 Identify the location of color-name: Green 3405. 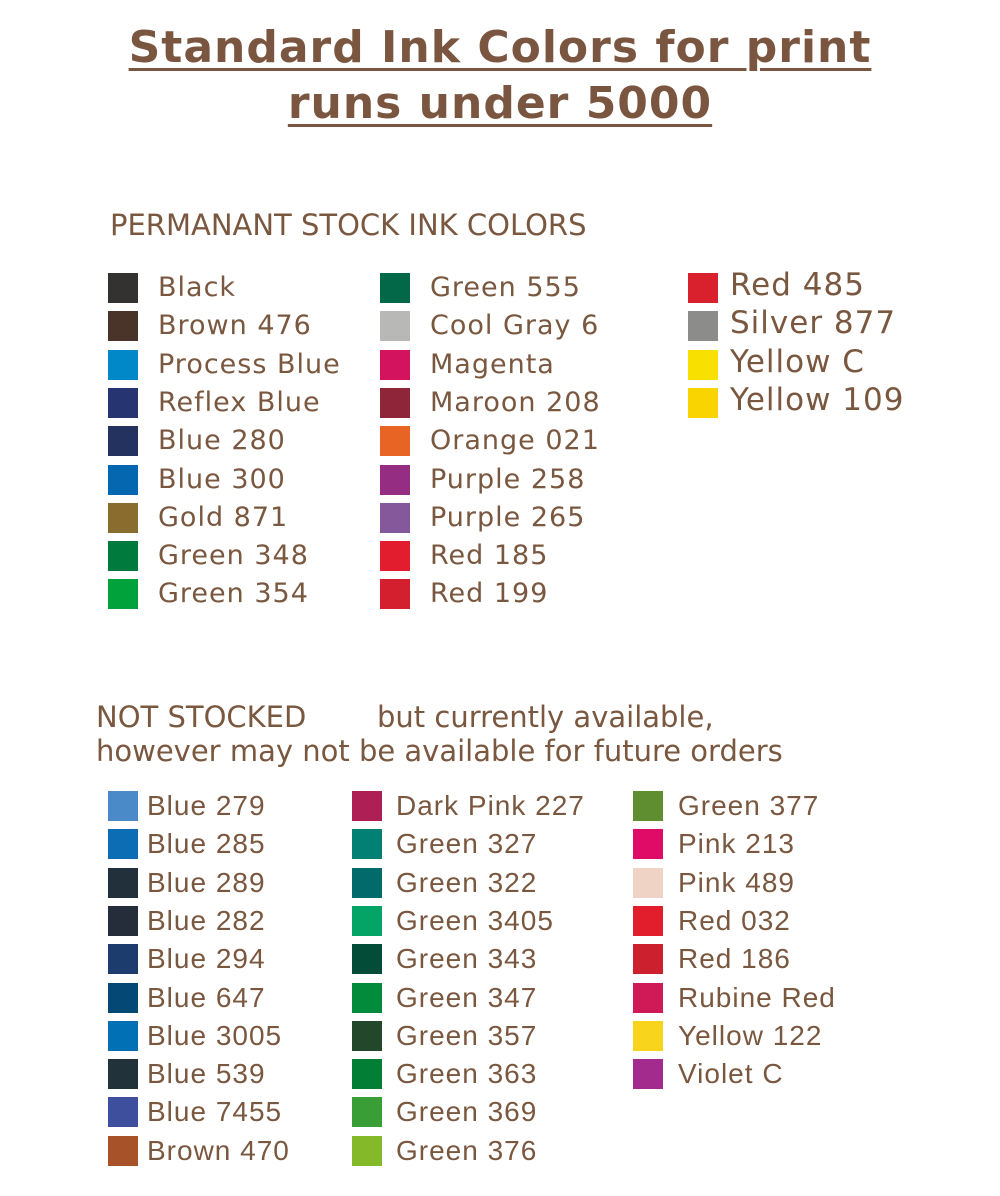
(475, 920).